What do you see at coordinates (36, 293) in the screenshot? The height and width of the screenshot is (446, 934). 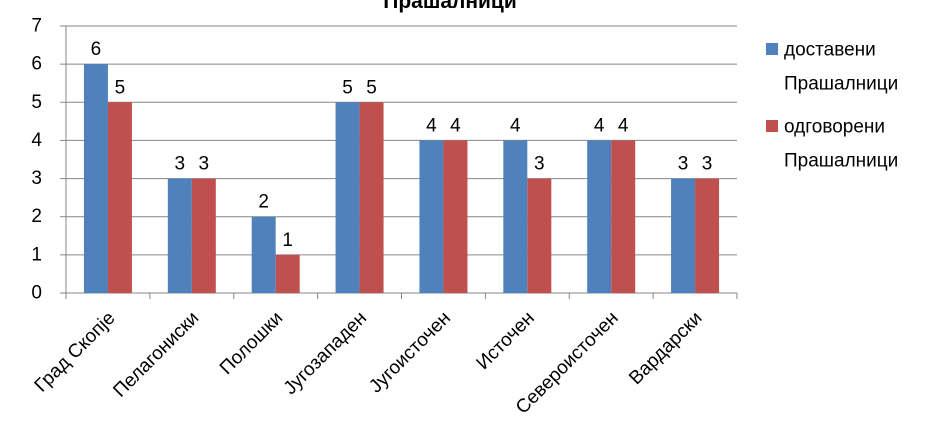 I see `y-tick-label: 0` at bounding box center [36, 293].